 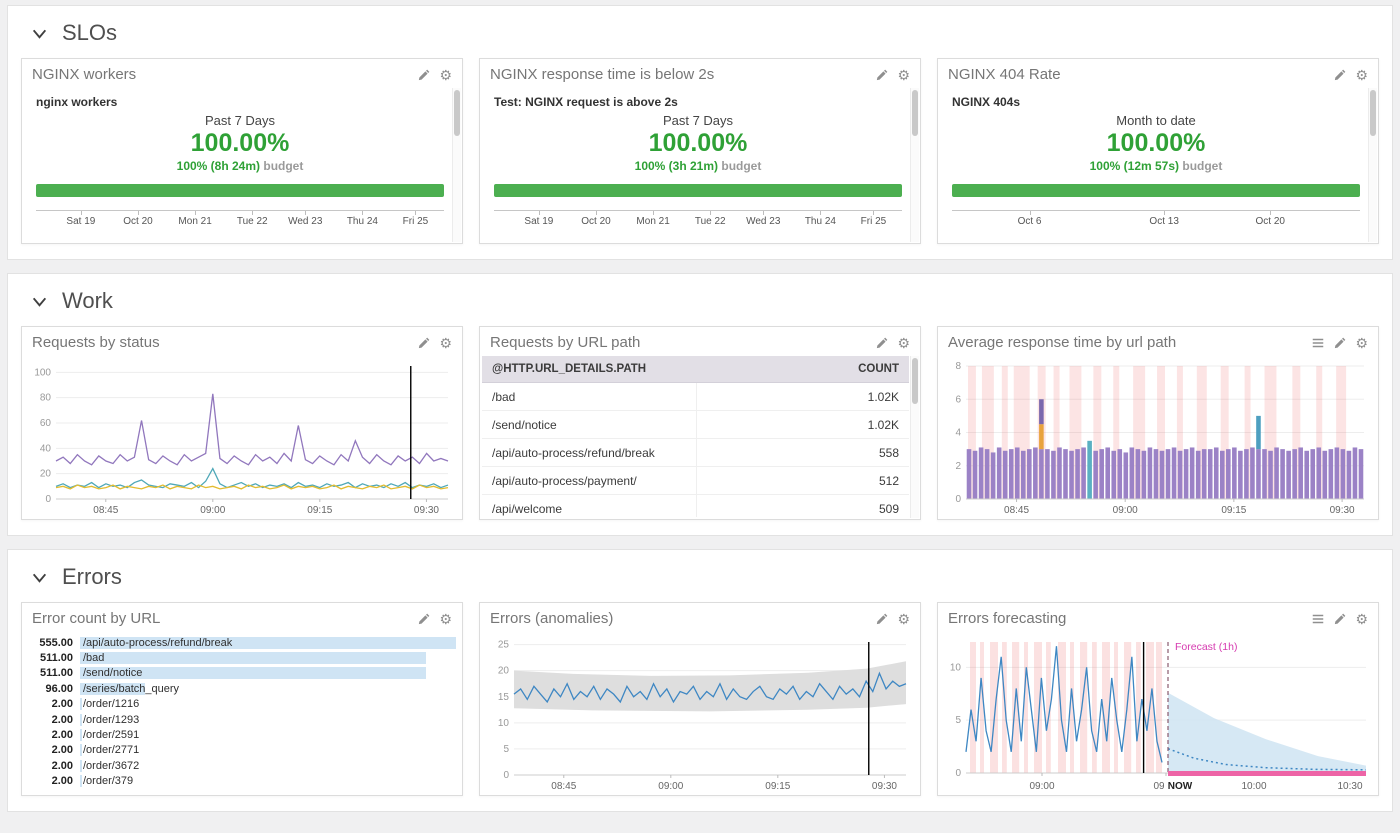 I want to click on svg-text: 5, so click(x=958, y=720).